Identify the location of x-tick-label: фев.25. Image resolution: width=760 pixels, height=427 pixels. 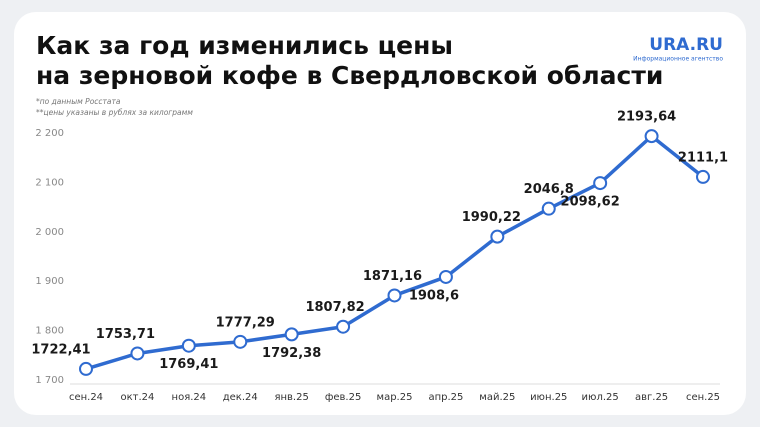
(343, 397).